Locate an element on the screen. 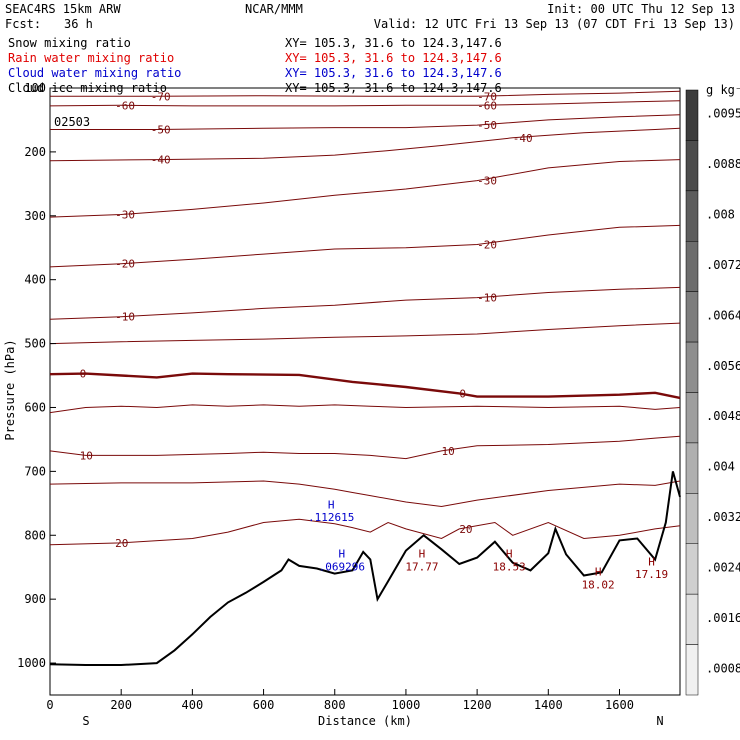 The height and width of the screenshot is (740, 740). north-label: N is located at coordinates (659, 721).